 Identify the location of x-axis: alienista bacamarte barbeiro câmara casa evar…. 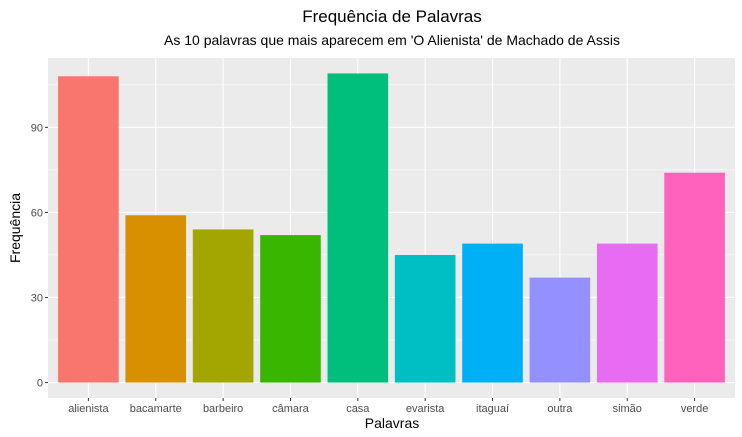
(388, 406).